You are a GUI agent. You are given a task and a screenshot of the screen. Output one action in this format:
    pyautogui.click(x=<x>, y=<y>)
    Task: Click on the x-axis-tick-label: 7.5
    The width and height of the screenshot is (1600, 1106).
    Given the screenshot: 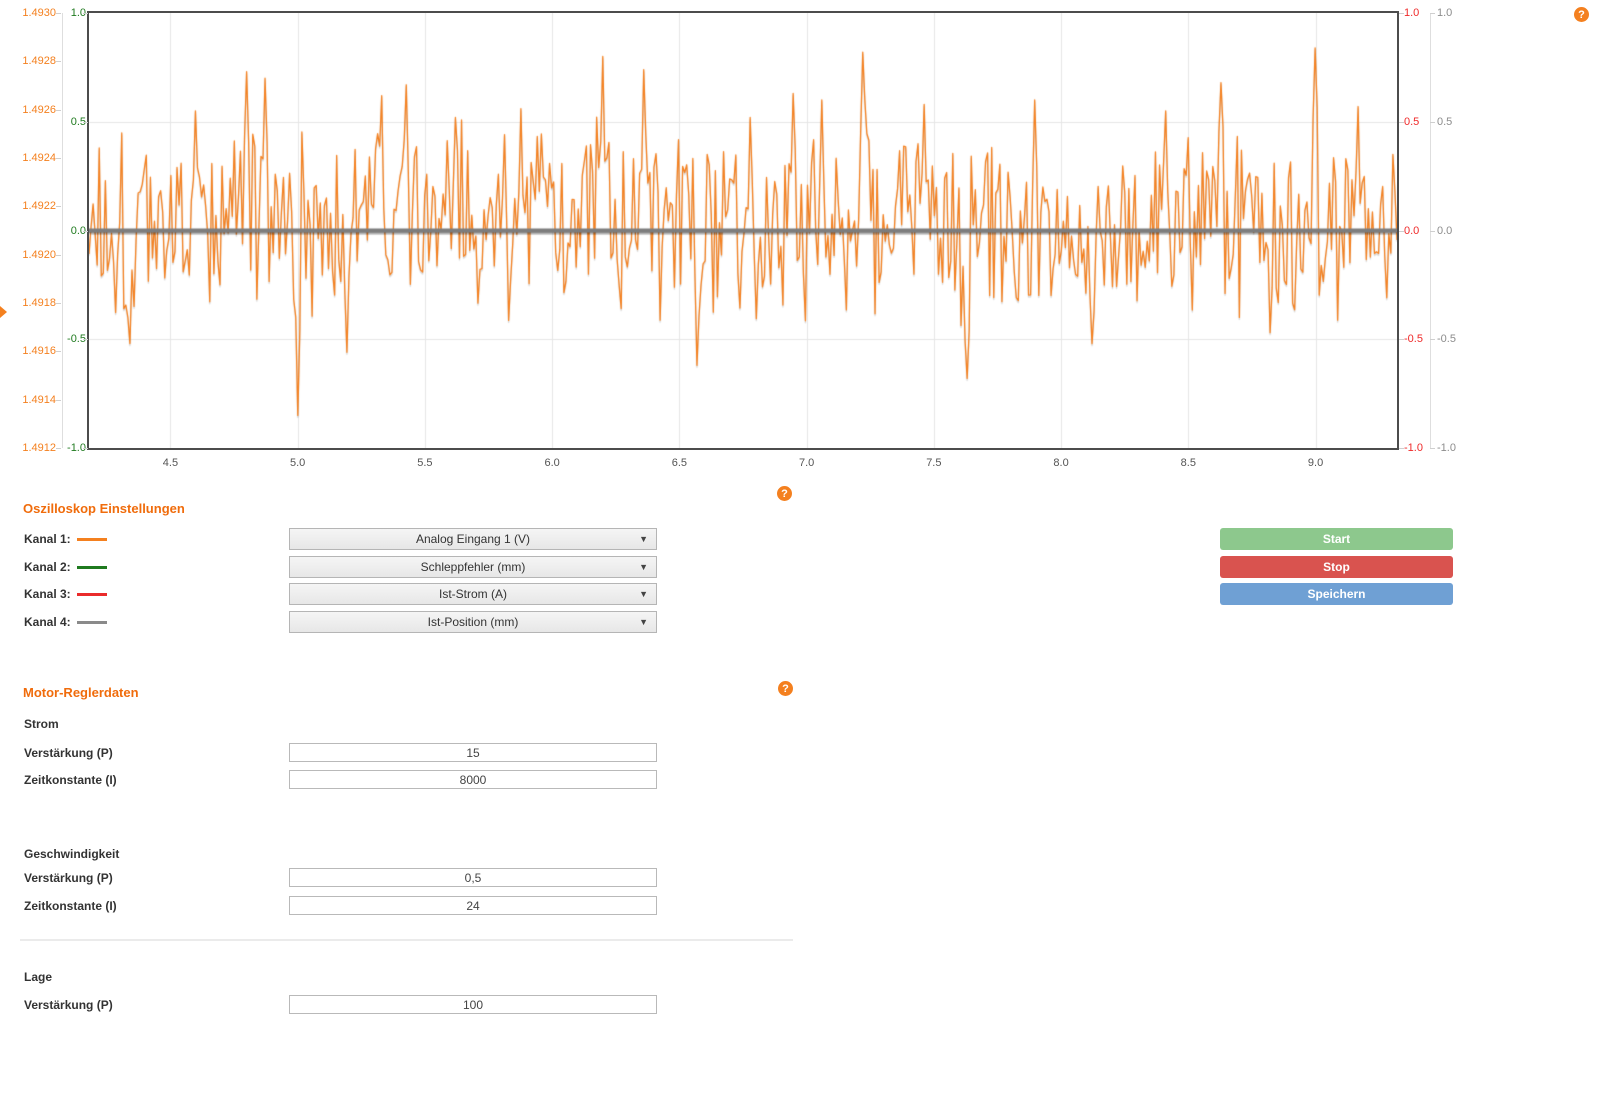 What is the action you would take?
    pyautogui.click(x=934, y=463)
    